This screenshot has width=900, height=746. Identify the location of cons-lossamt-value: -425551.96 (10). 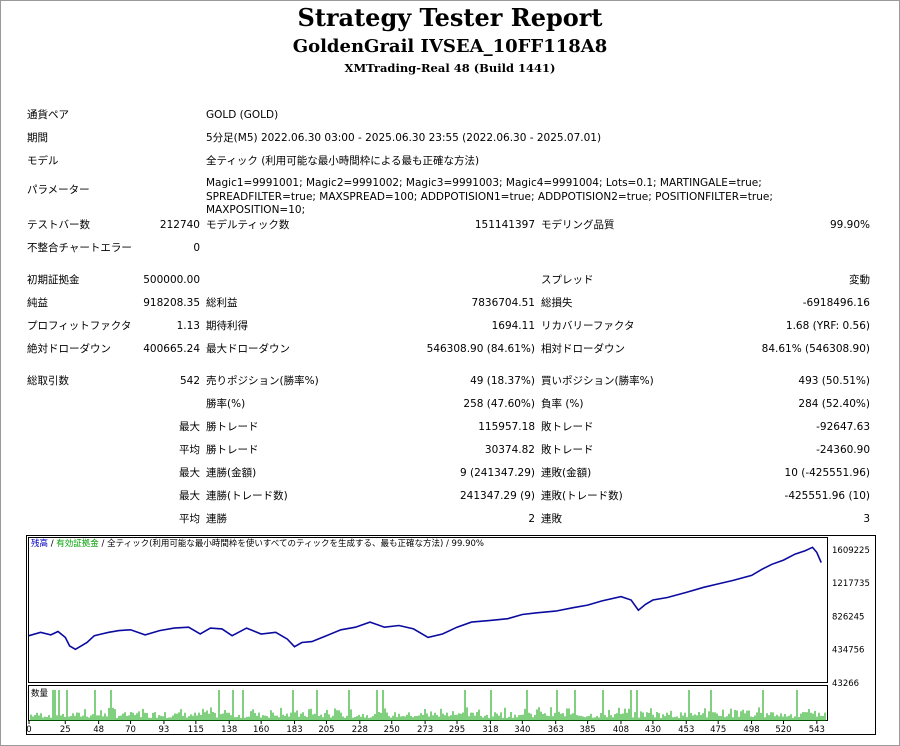
(827, 496).